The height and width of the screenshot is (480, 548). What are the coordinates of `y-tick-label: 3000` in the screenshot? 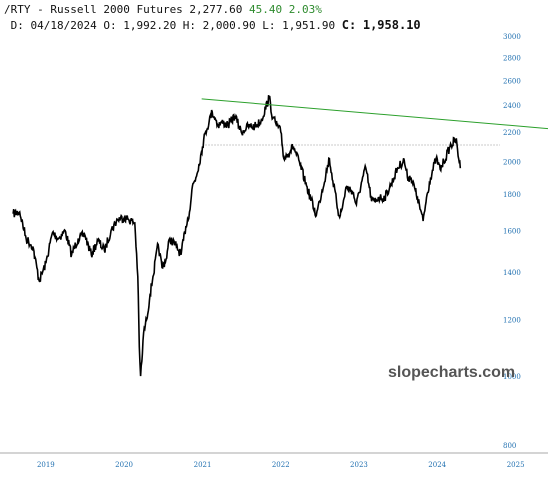 It's located at (512, 37).